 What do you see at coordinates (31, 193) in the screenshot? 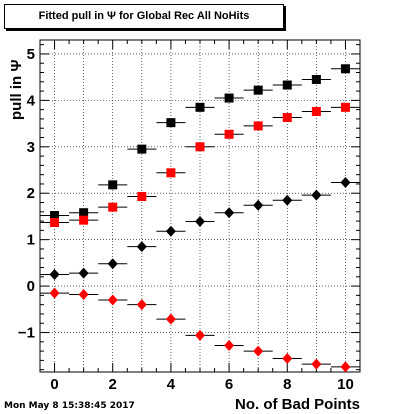
I see `y-tick-label: 2` at bounding box center [31, 193].